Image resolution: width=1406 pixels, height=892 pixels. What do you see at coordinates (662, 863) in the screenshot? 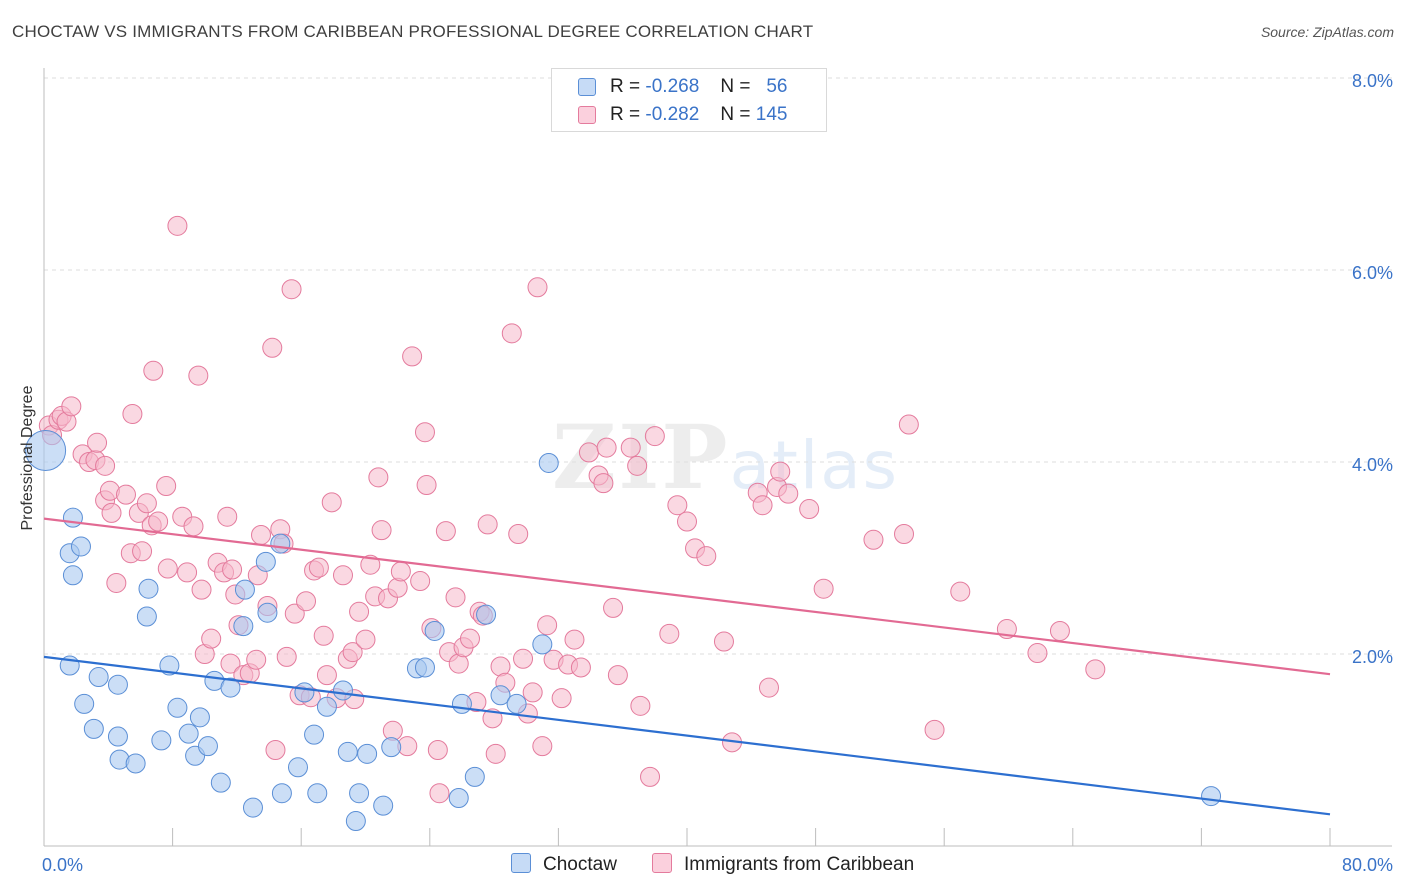
I see `caribbean-swatch` at bounding box center [662, 863].